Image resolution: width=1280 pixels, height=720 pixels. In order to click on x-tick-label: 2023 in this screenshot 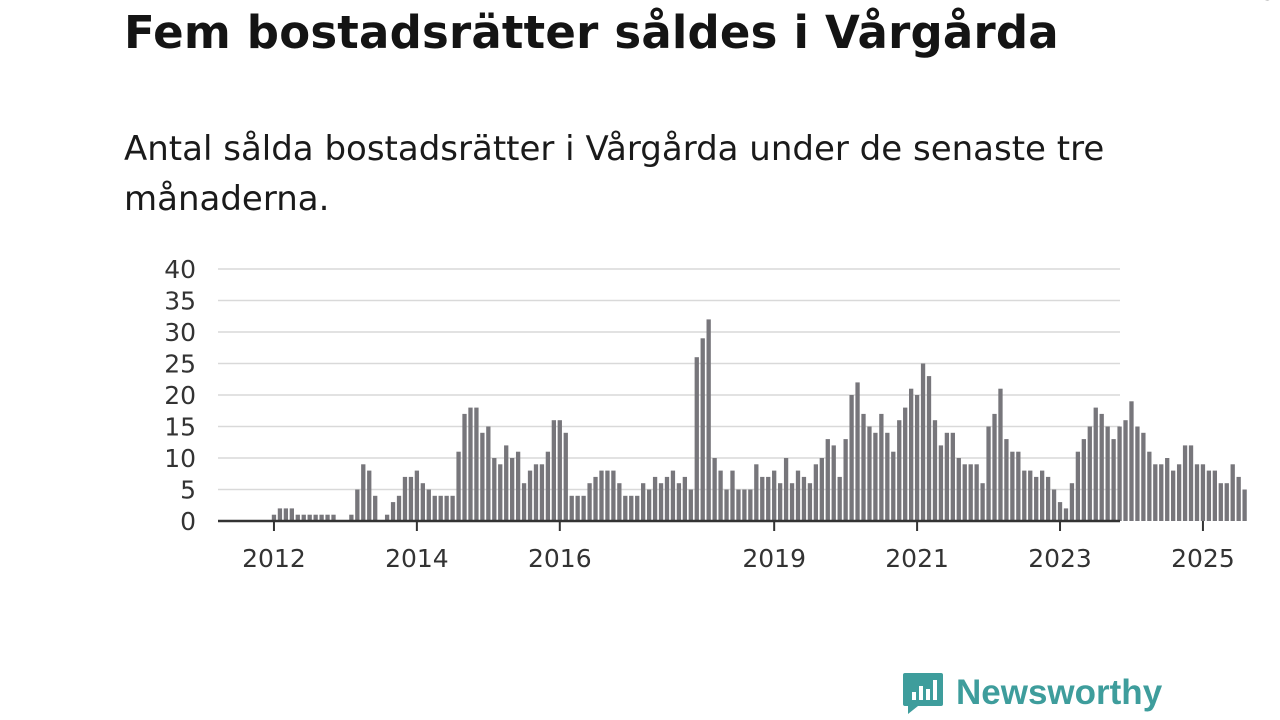, I will do `click(1060, 558)`.